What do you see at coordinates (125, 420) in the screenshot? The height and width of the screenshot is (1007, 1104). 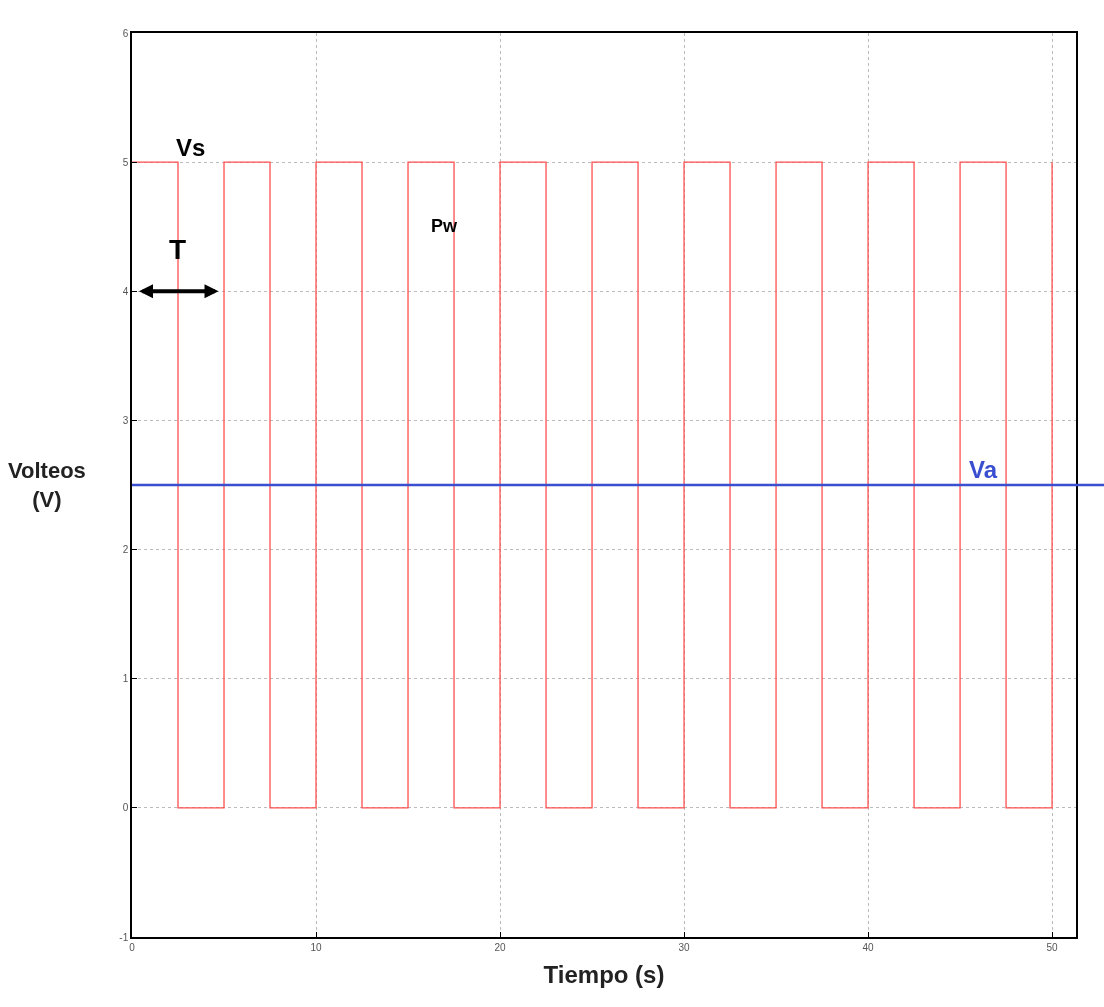 I see `y-tick-label: 3` at bounding box center [125, 420].